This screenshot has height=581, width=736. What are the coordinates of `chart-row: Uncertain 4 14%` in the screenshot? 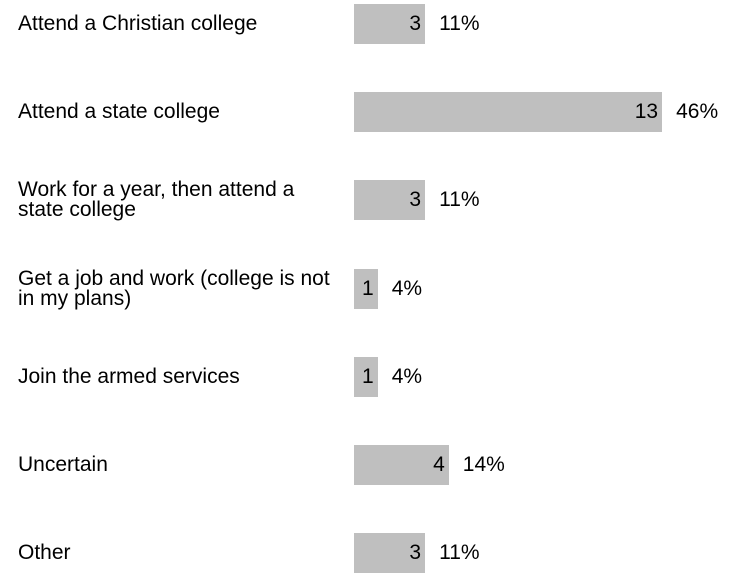 It's located at (368, 465).